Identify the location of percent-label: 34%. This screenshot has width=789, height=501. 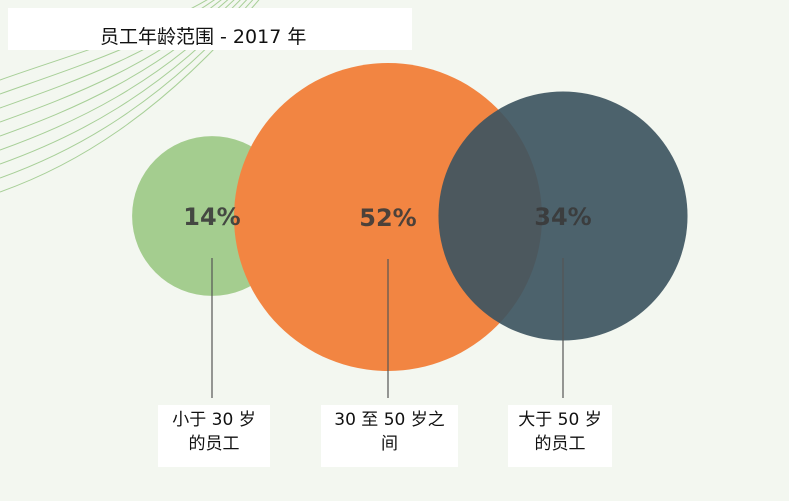
(562, 217).